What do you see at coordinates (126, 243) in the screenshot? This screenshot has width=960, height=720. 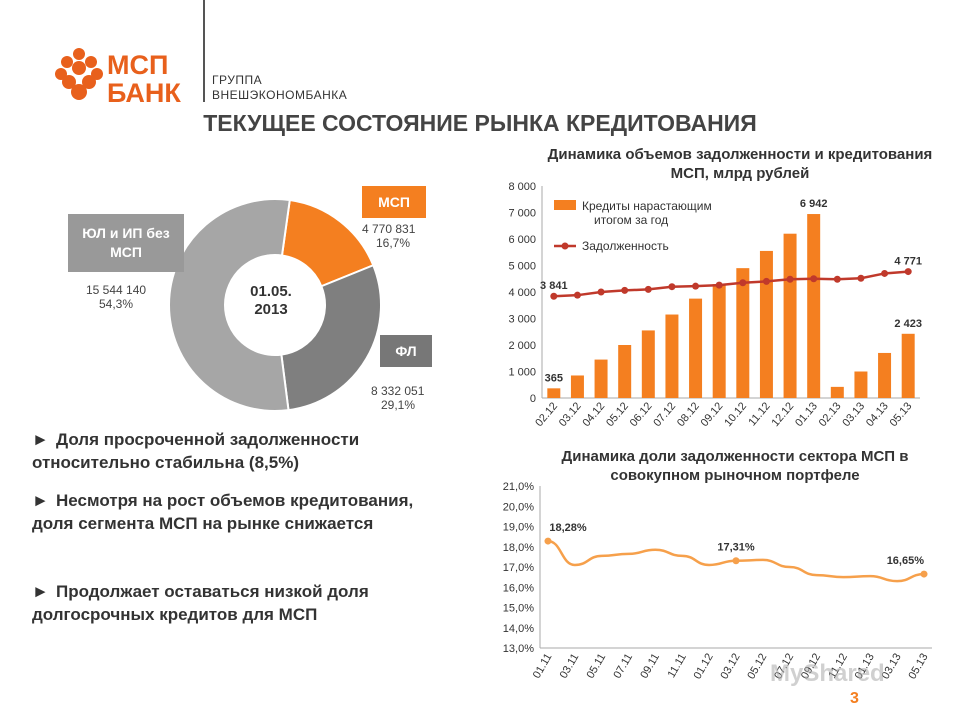 I see `slice-label-ul: ЮЛ и ИП без МСП` at bounding box center [126, 243].